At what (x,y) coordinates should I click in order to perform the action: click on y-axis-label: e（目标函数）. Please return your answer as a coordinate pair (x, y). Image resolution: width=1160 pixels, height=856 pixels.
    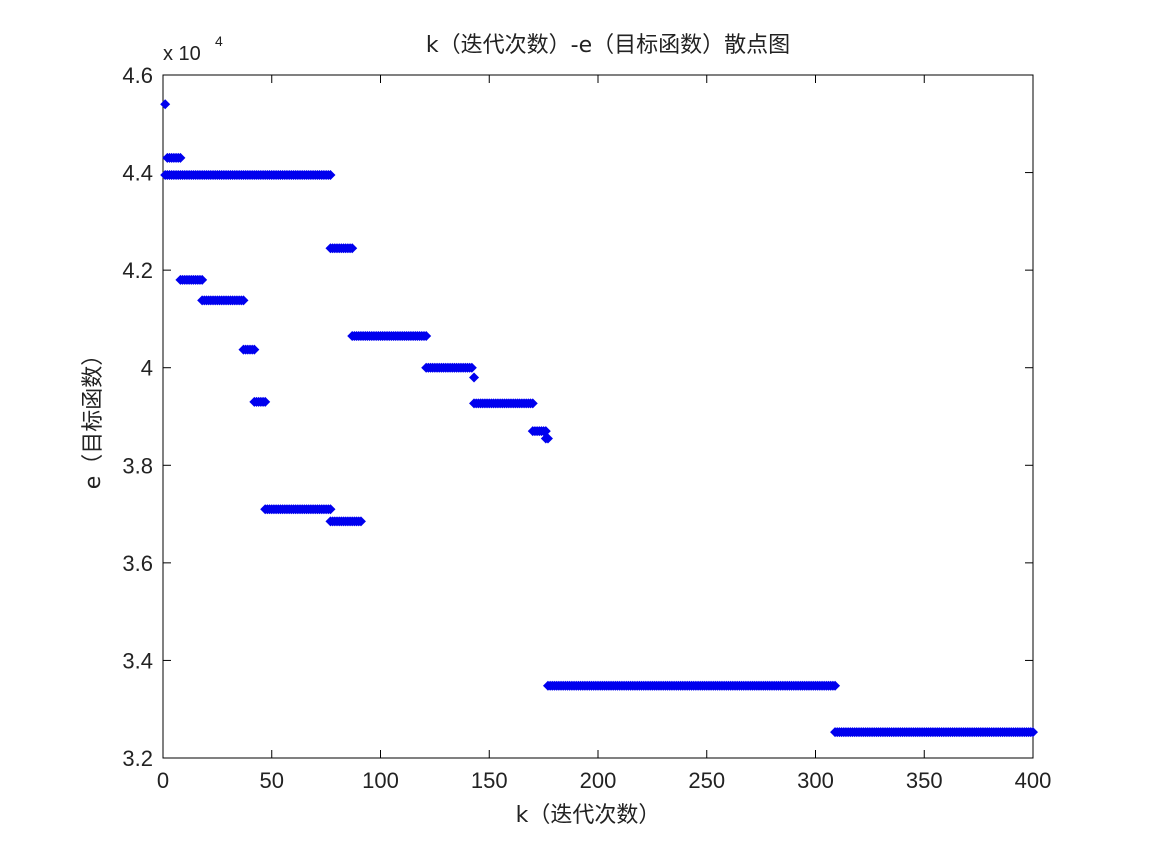
    Looking at the image, I should click on (93, 417).